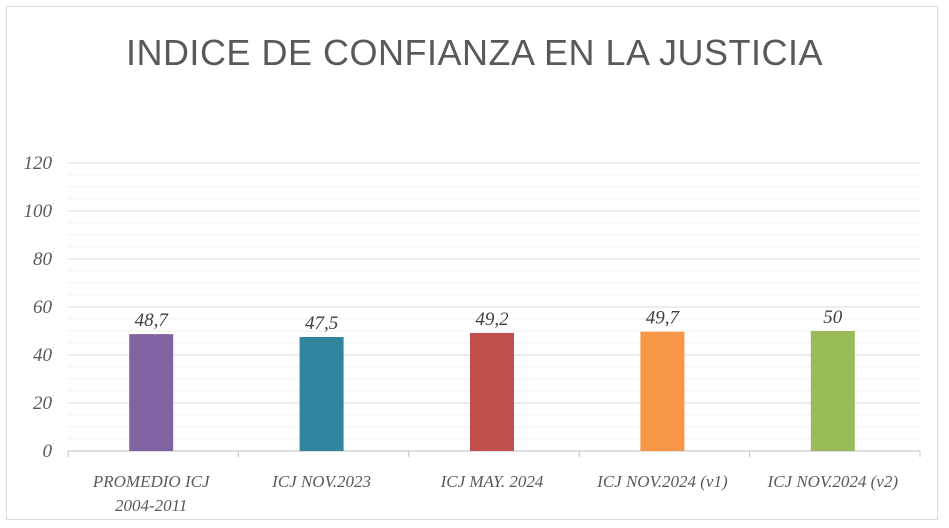 This screenshot has width=949, height=528. Describe the element at coordinates (492, 319) in the screenshot. I see `bar-data-label: 49,2` at that location.